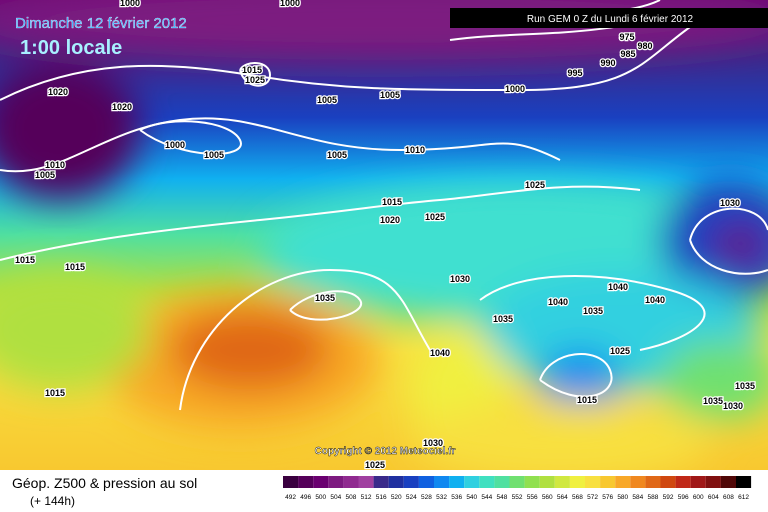 The image size is (768, 512). What do you see at coordinates (668, 497) in the screenshot?
I see `legend-label: 592` at bounding box center [668, 497].